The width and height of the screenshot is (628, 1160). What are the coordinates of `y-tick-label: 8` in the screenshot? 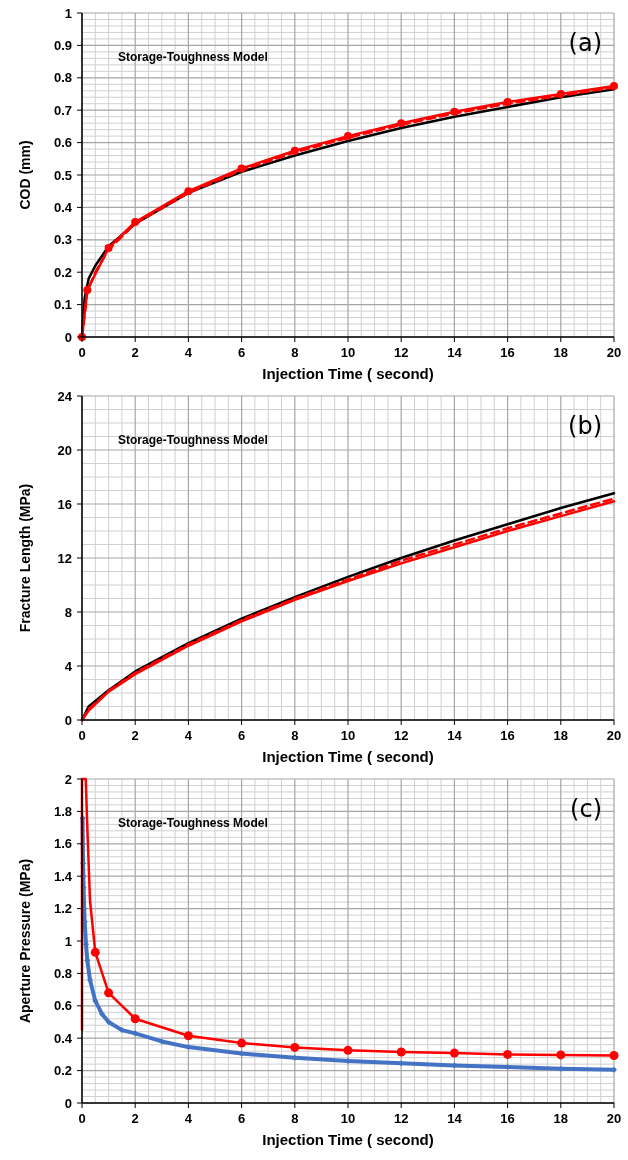 It's located at (68, 612).